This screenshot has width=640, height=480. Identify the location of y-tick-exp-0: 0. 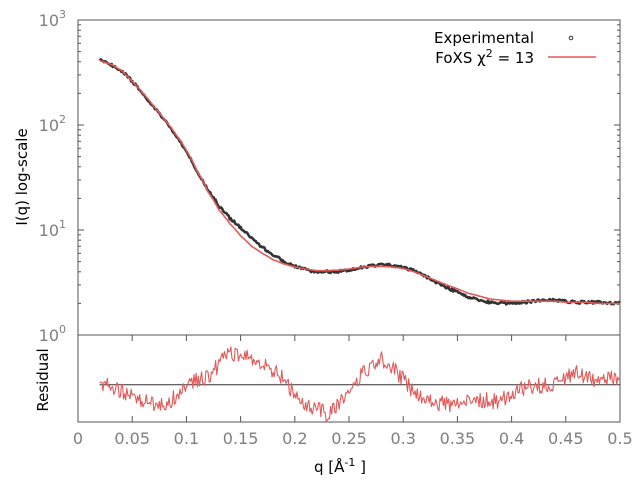
(62, 329).